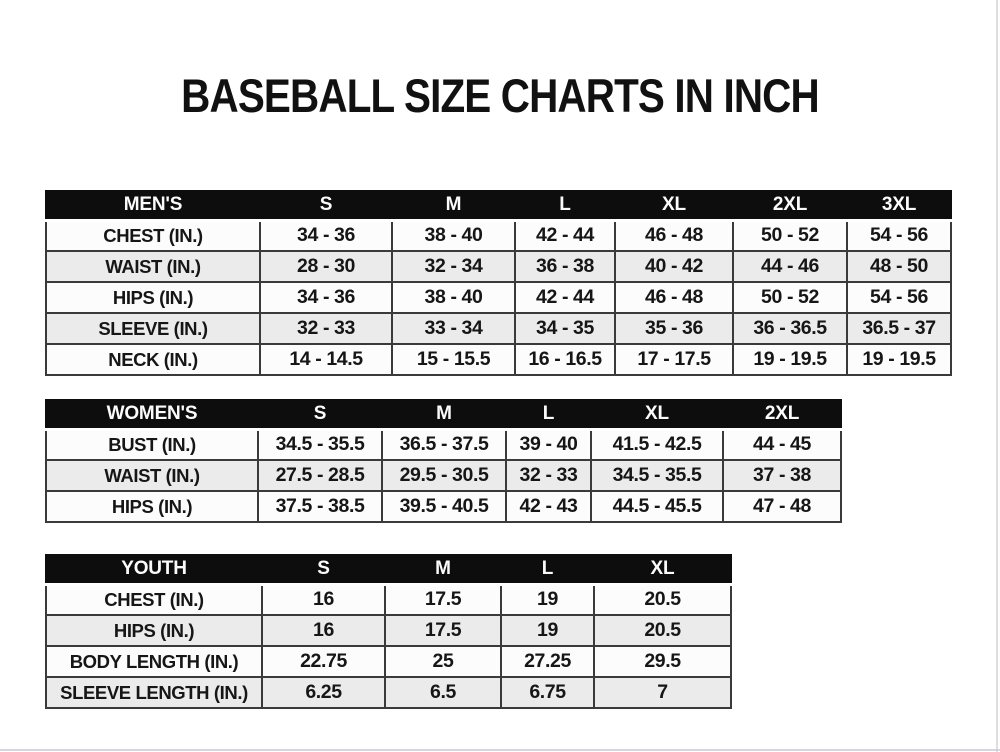 This screenshot has height=752, width=1000. Describe the element at coordinates (565, 359) in the screenshot. I see `size-value-cell: 16 - 16.5` at that location.